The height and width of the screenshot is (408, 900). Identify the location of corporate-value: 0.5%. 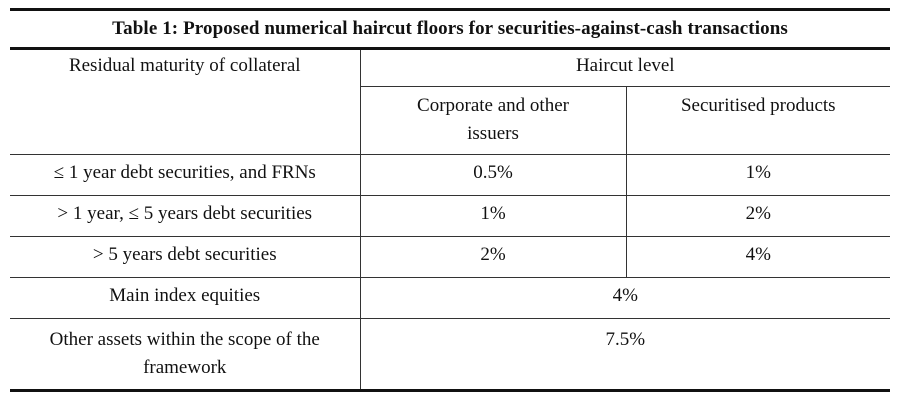
(493, 175).